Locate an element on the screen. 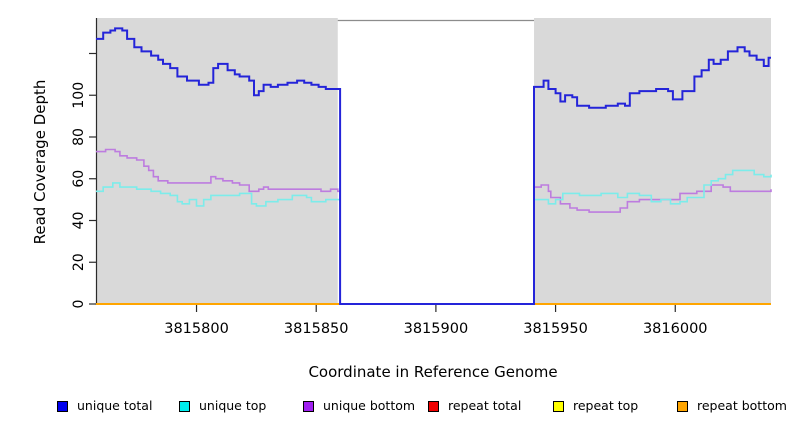  x-tick-label: 3815850 is located at coordinates (316, 329).